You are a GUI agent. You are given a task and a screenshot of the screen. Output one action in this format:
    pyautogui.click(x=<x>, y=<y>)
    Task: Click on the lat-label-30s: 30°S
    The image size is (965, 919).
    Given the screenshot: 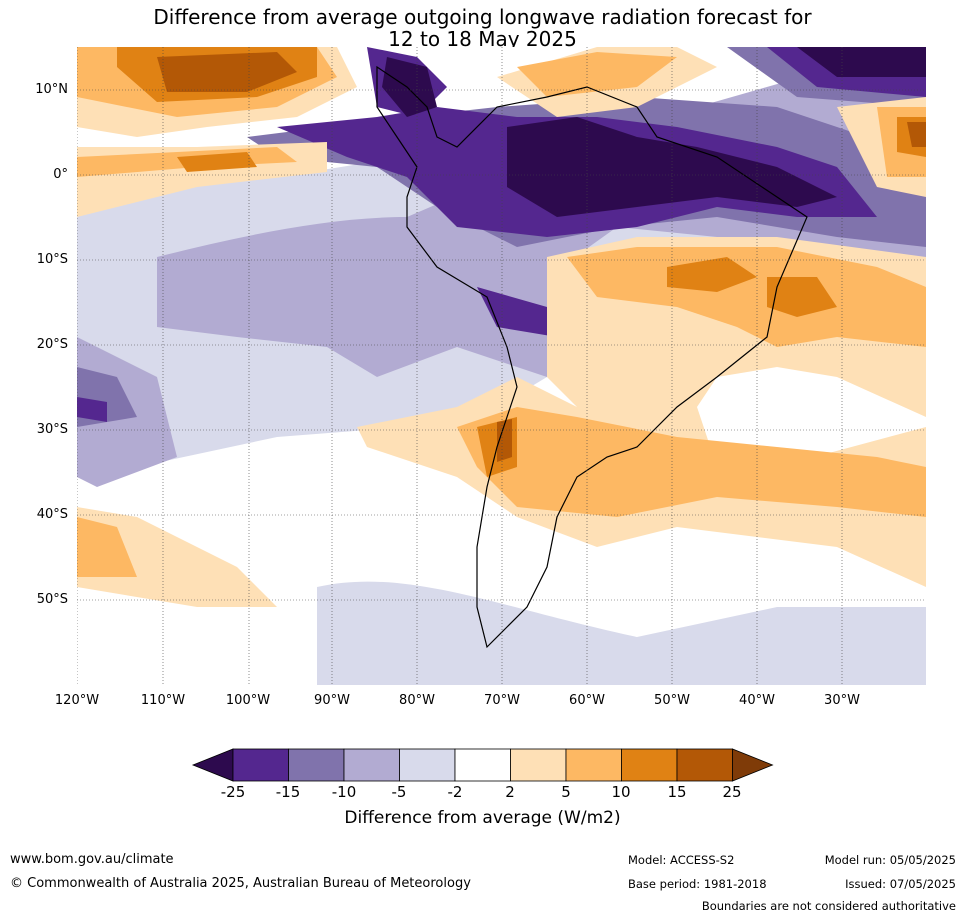 What is the action you would take?
    pyautogui.click(x=52, y=429)
    